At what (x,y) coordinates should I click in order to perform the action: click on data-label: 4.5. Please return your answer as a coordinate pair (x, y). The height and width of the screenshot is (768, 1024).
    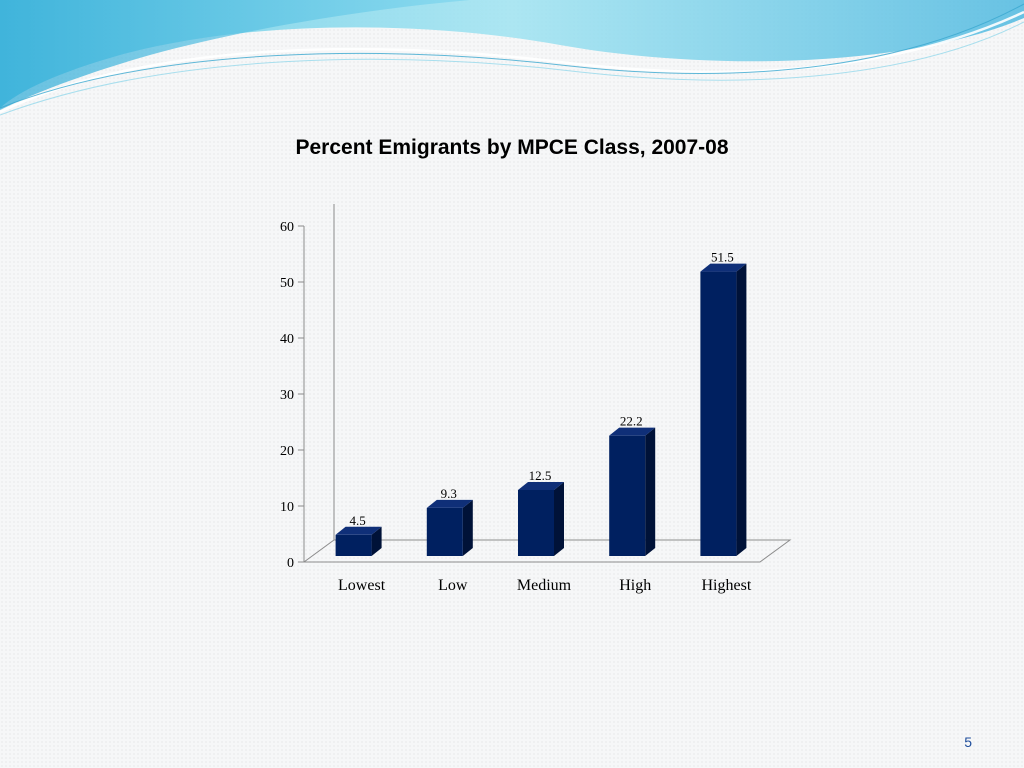
    Looking at the image, I should click on (357, 520).